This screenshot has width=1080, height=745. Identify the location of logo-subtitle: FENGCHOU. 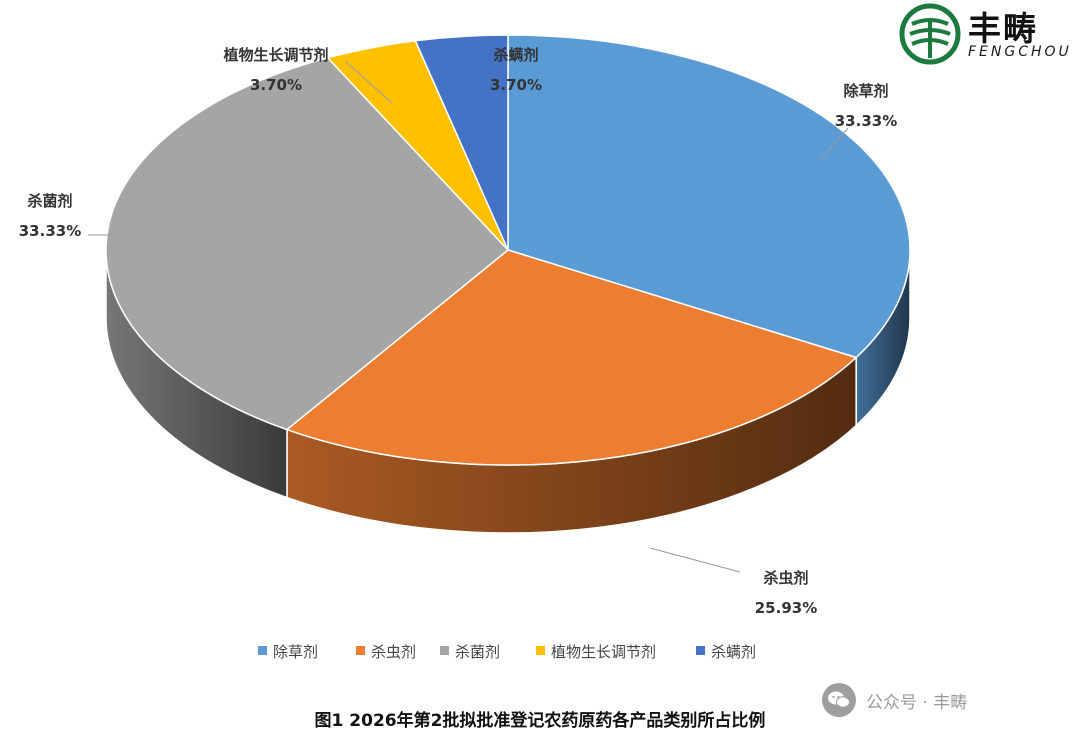
(1020, 52).